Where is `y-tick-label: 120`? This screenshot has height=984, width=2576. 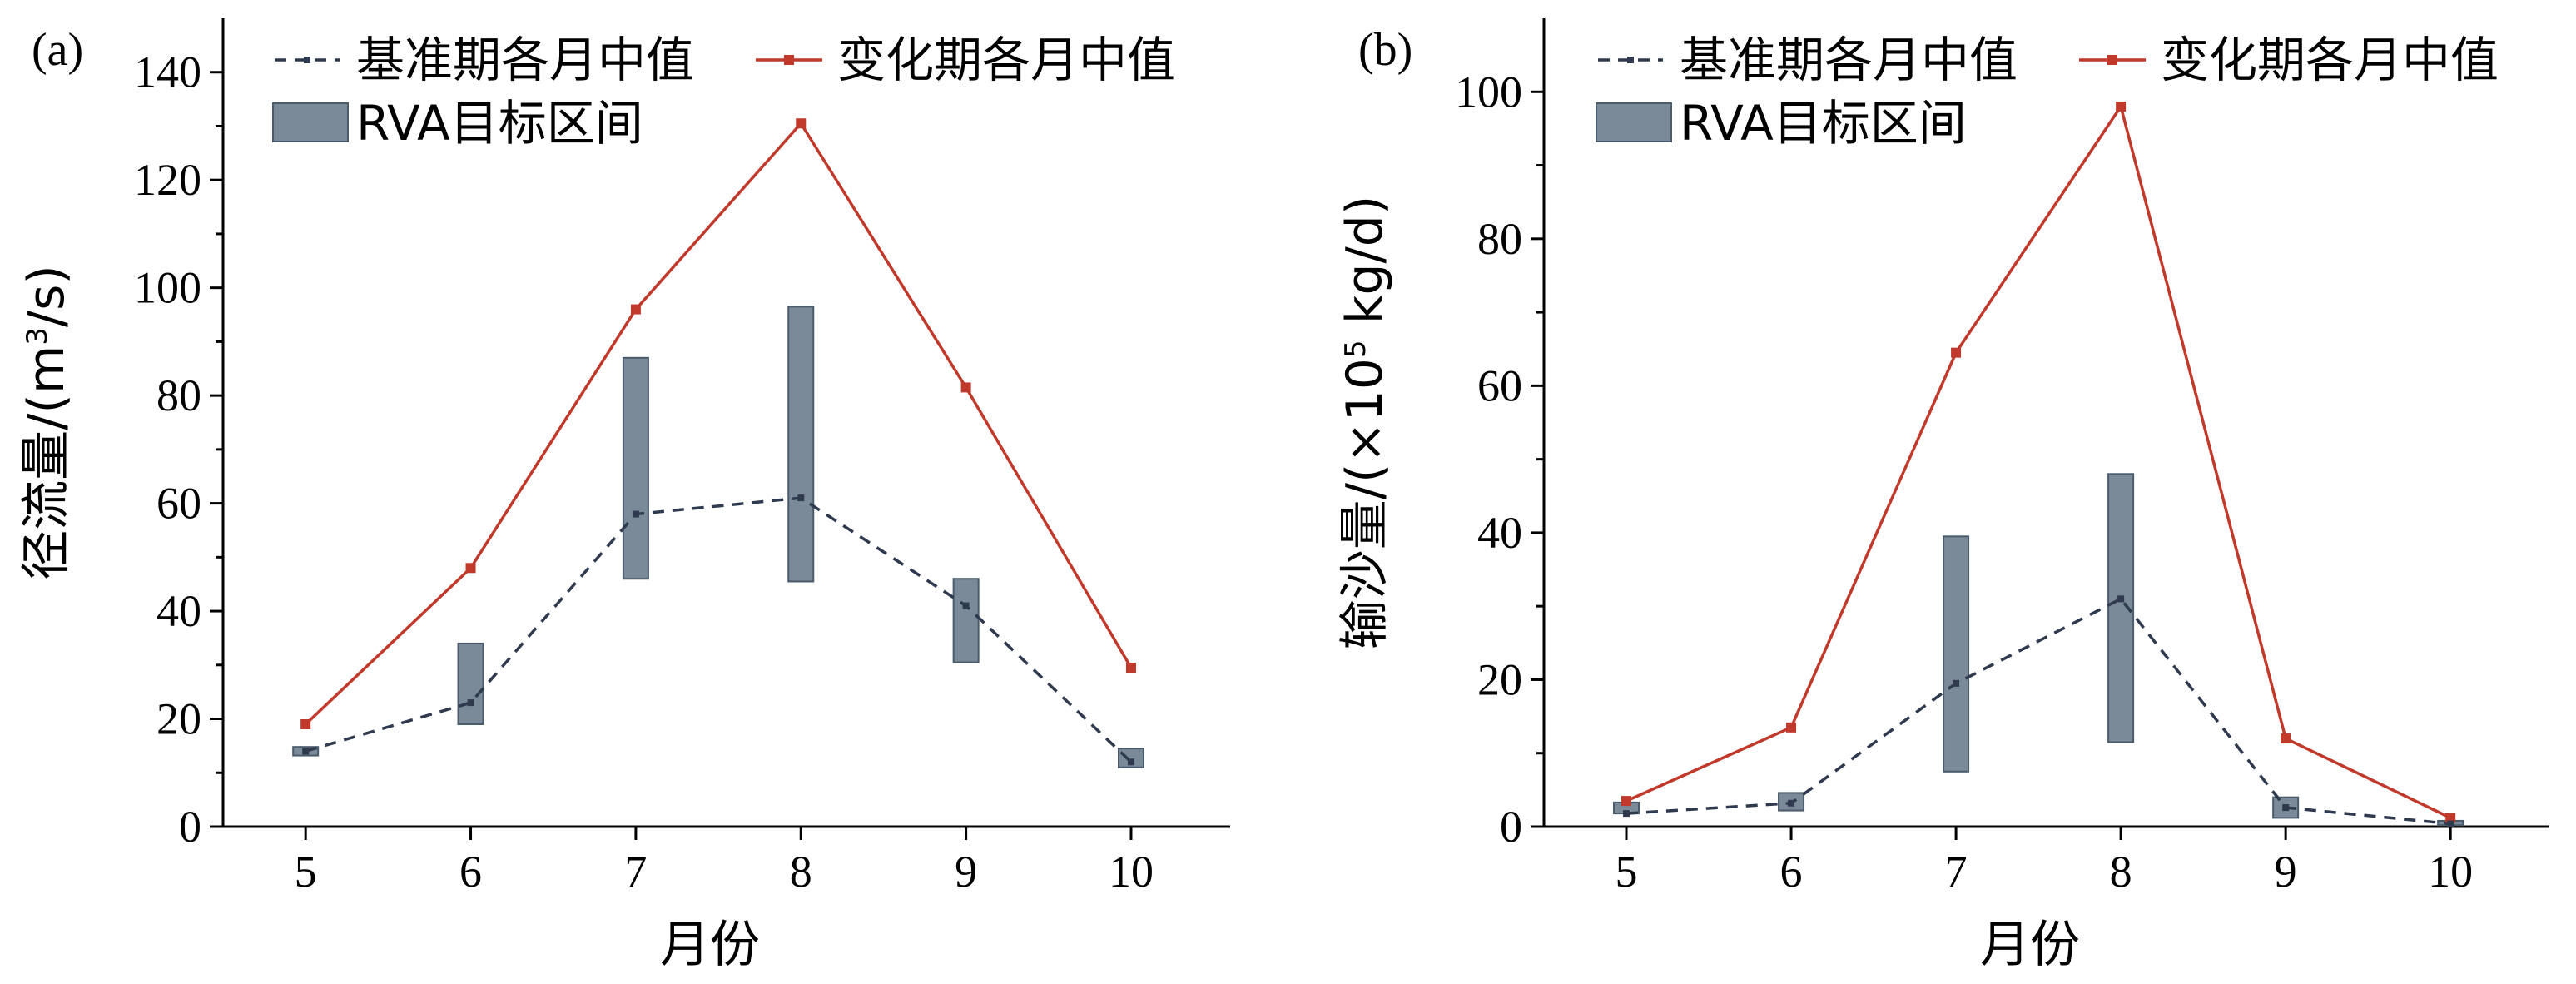
y-tick-label: 120 is located at coordinates (167, 180).